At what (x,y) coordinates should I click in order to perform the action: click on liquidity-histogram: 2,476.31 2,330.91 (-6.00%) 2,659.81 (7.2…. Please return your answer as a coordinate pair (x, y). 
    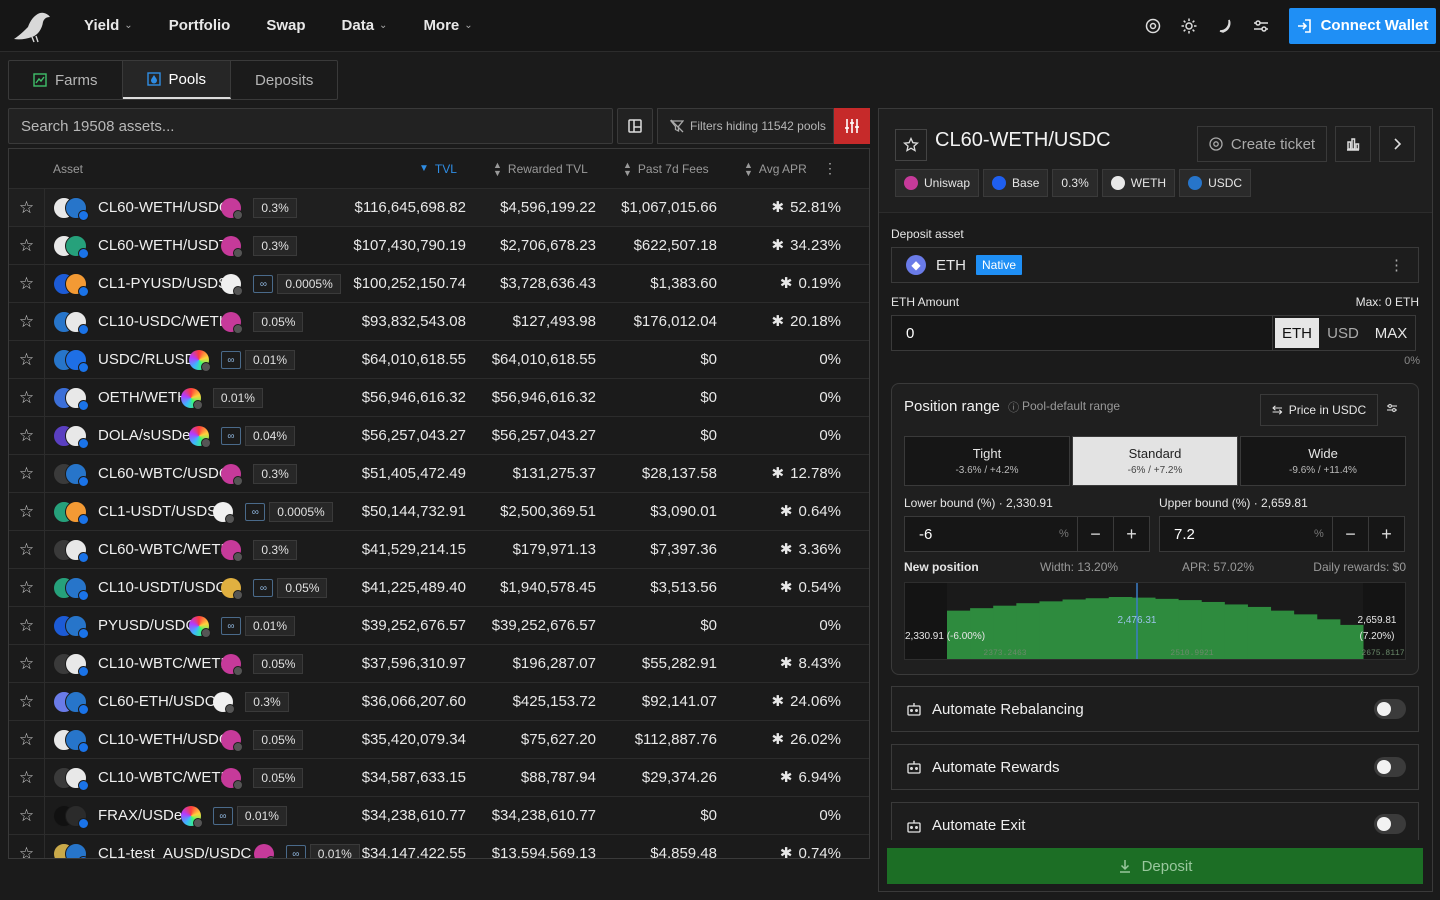
    Looking at the image, I should click on (1155, 621).